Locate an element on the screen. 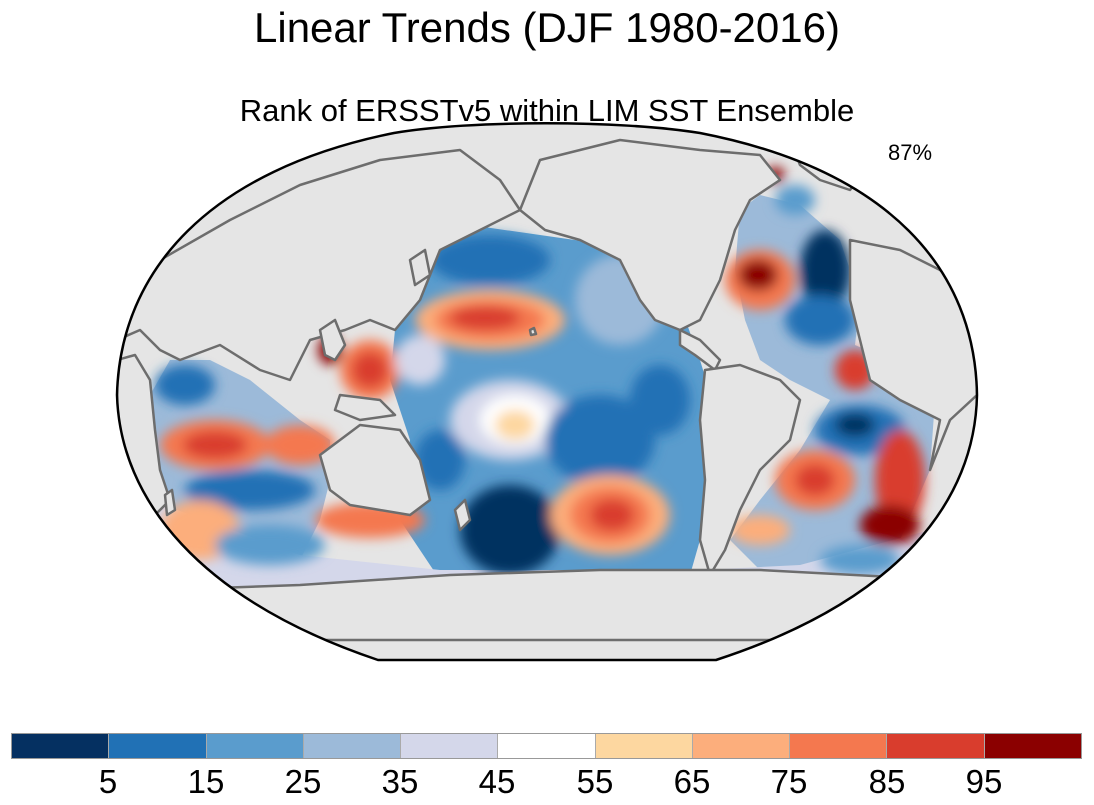 Image resolution: width=1094 pixels, height=805 pixels. colorbar-tick-label: 85 is located at coordinates (887, 781).